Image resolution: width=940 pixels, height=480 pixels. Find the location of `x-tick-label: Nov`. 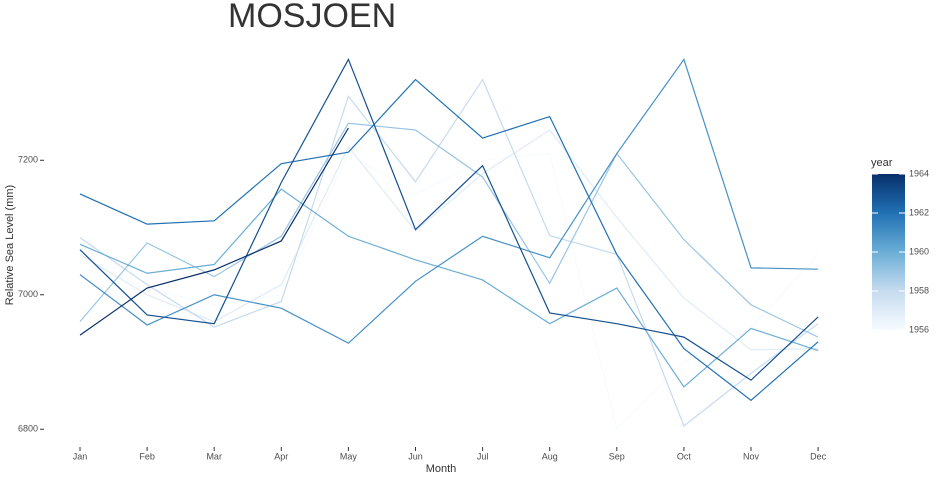

x-tick-label: Nov is located at coordinates (751, 456).